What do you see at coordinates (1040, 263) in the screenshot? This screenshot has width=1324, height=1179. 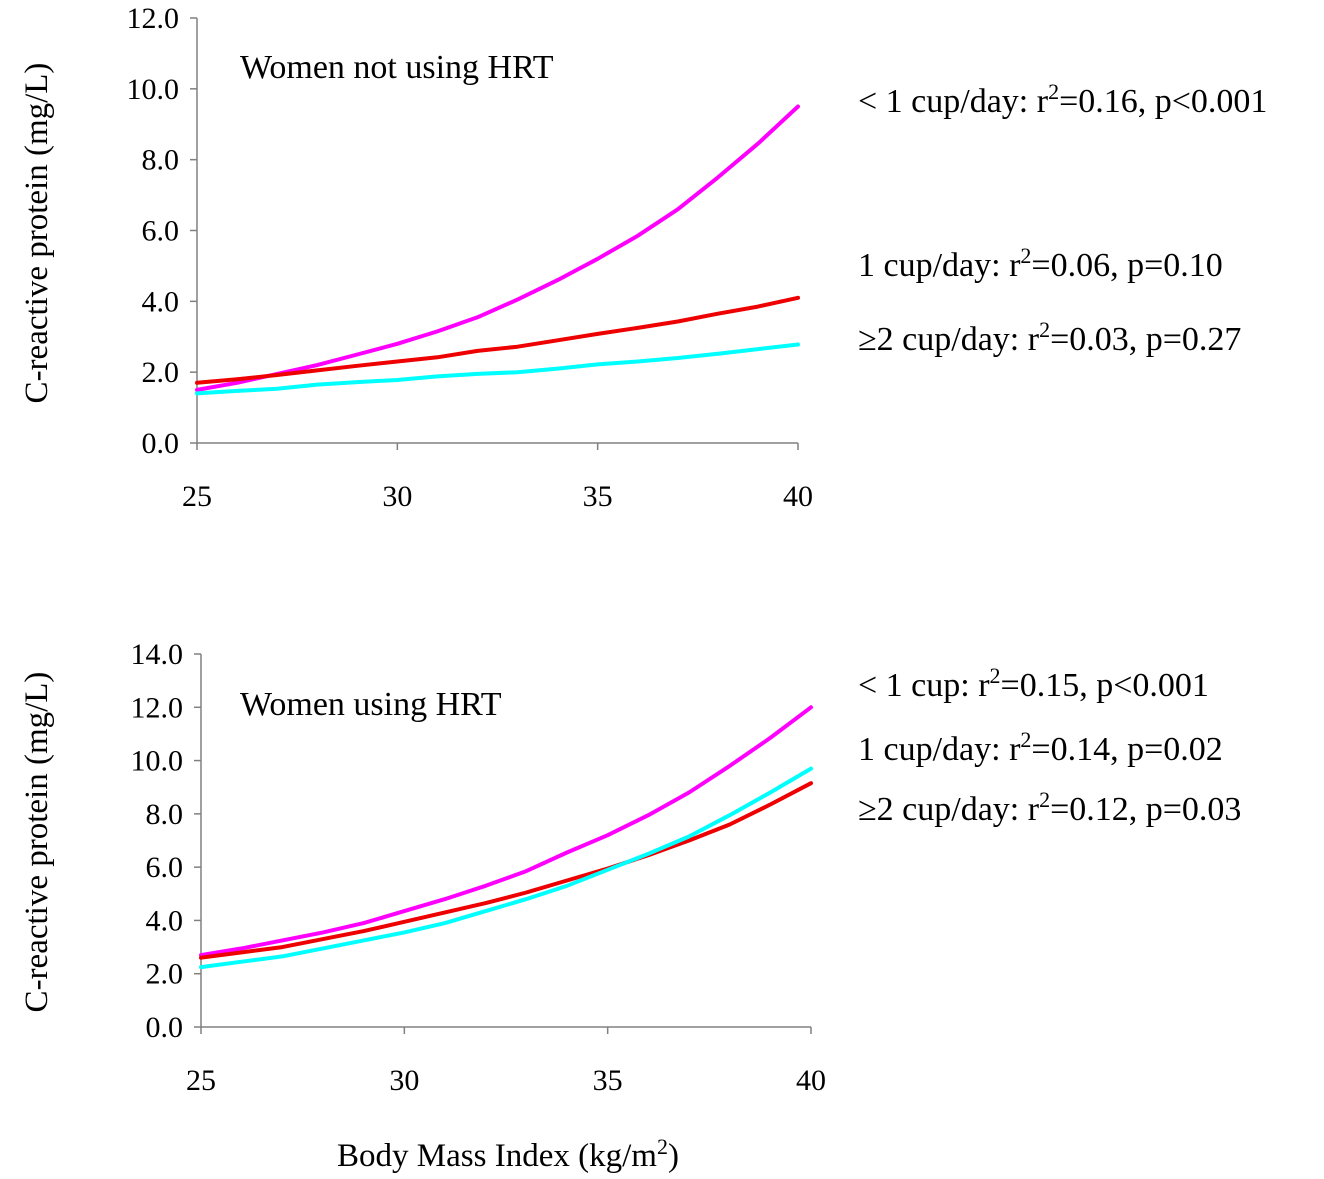 I see `stat-one: 1 cup/day: r2=0.06, p=0.10` at bounding box center [1040, 263].